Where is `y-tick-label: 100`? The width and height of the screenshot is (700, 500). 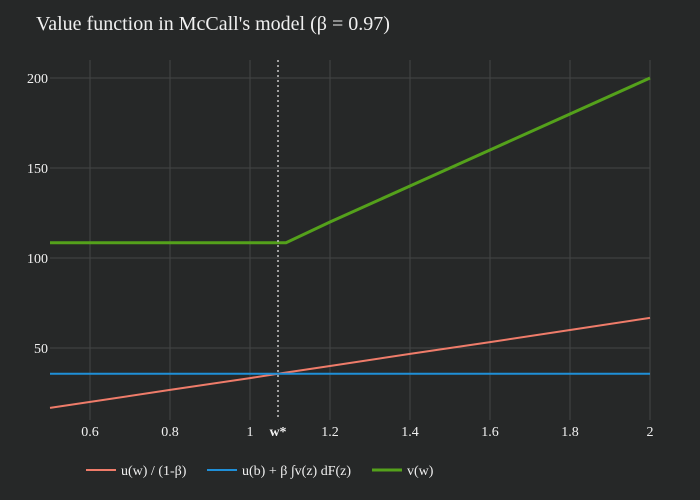
y-tick-label: 100 is located at coordinates (37, 259).